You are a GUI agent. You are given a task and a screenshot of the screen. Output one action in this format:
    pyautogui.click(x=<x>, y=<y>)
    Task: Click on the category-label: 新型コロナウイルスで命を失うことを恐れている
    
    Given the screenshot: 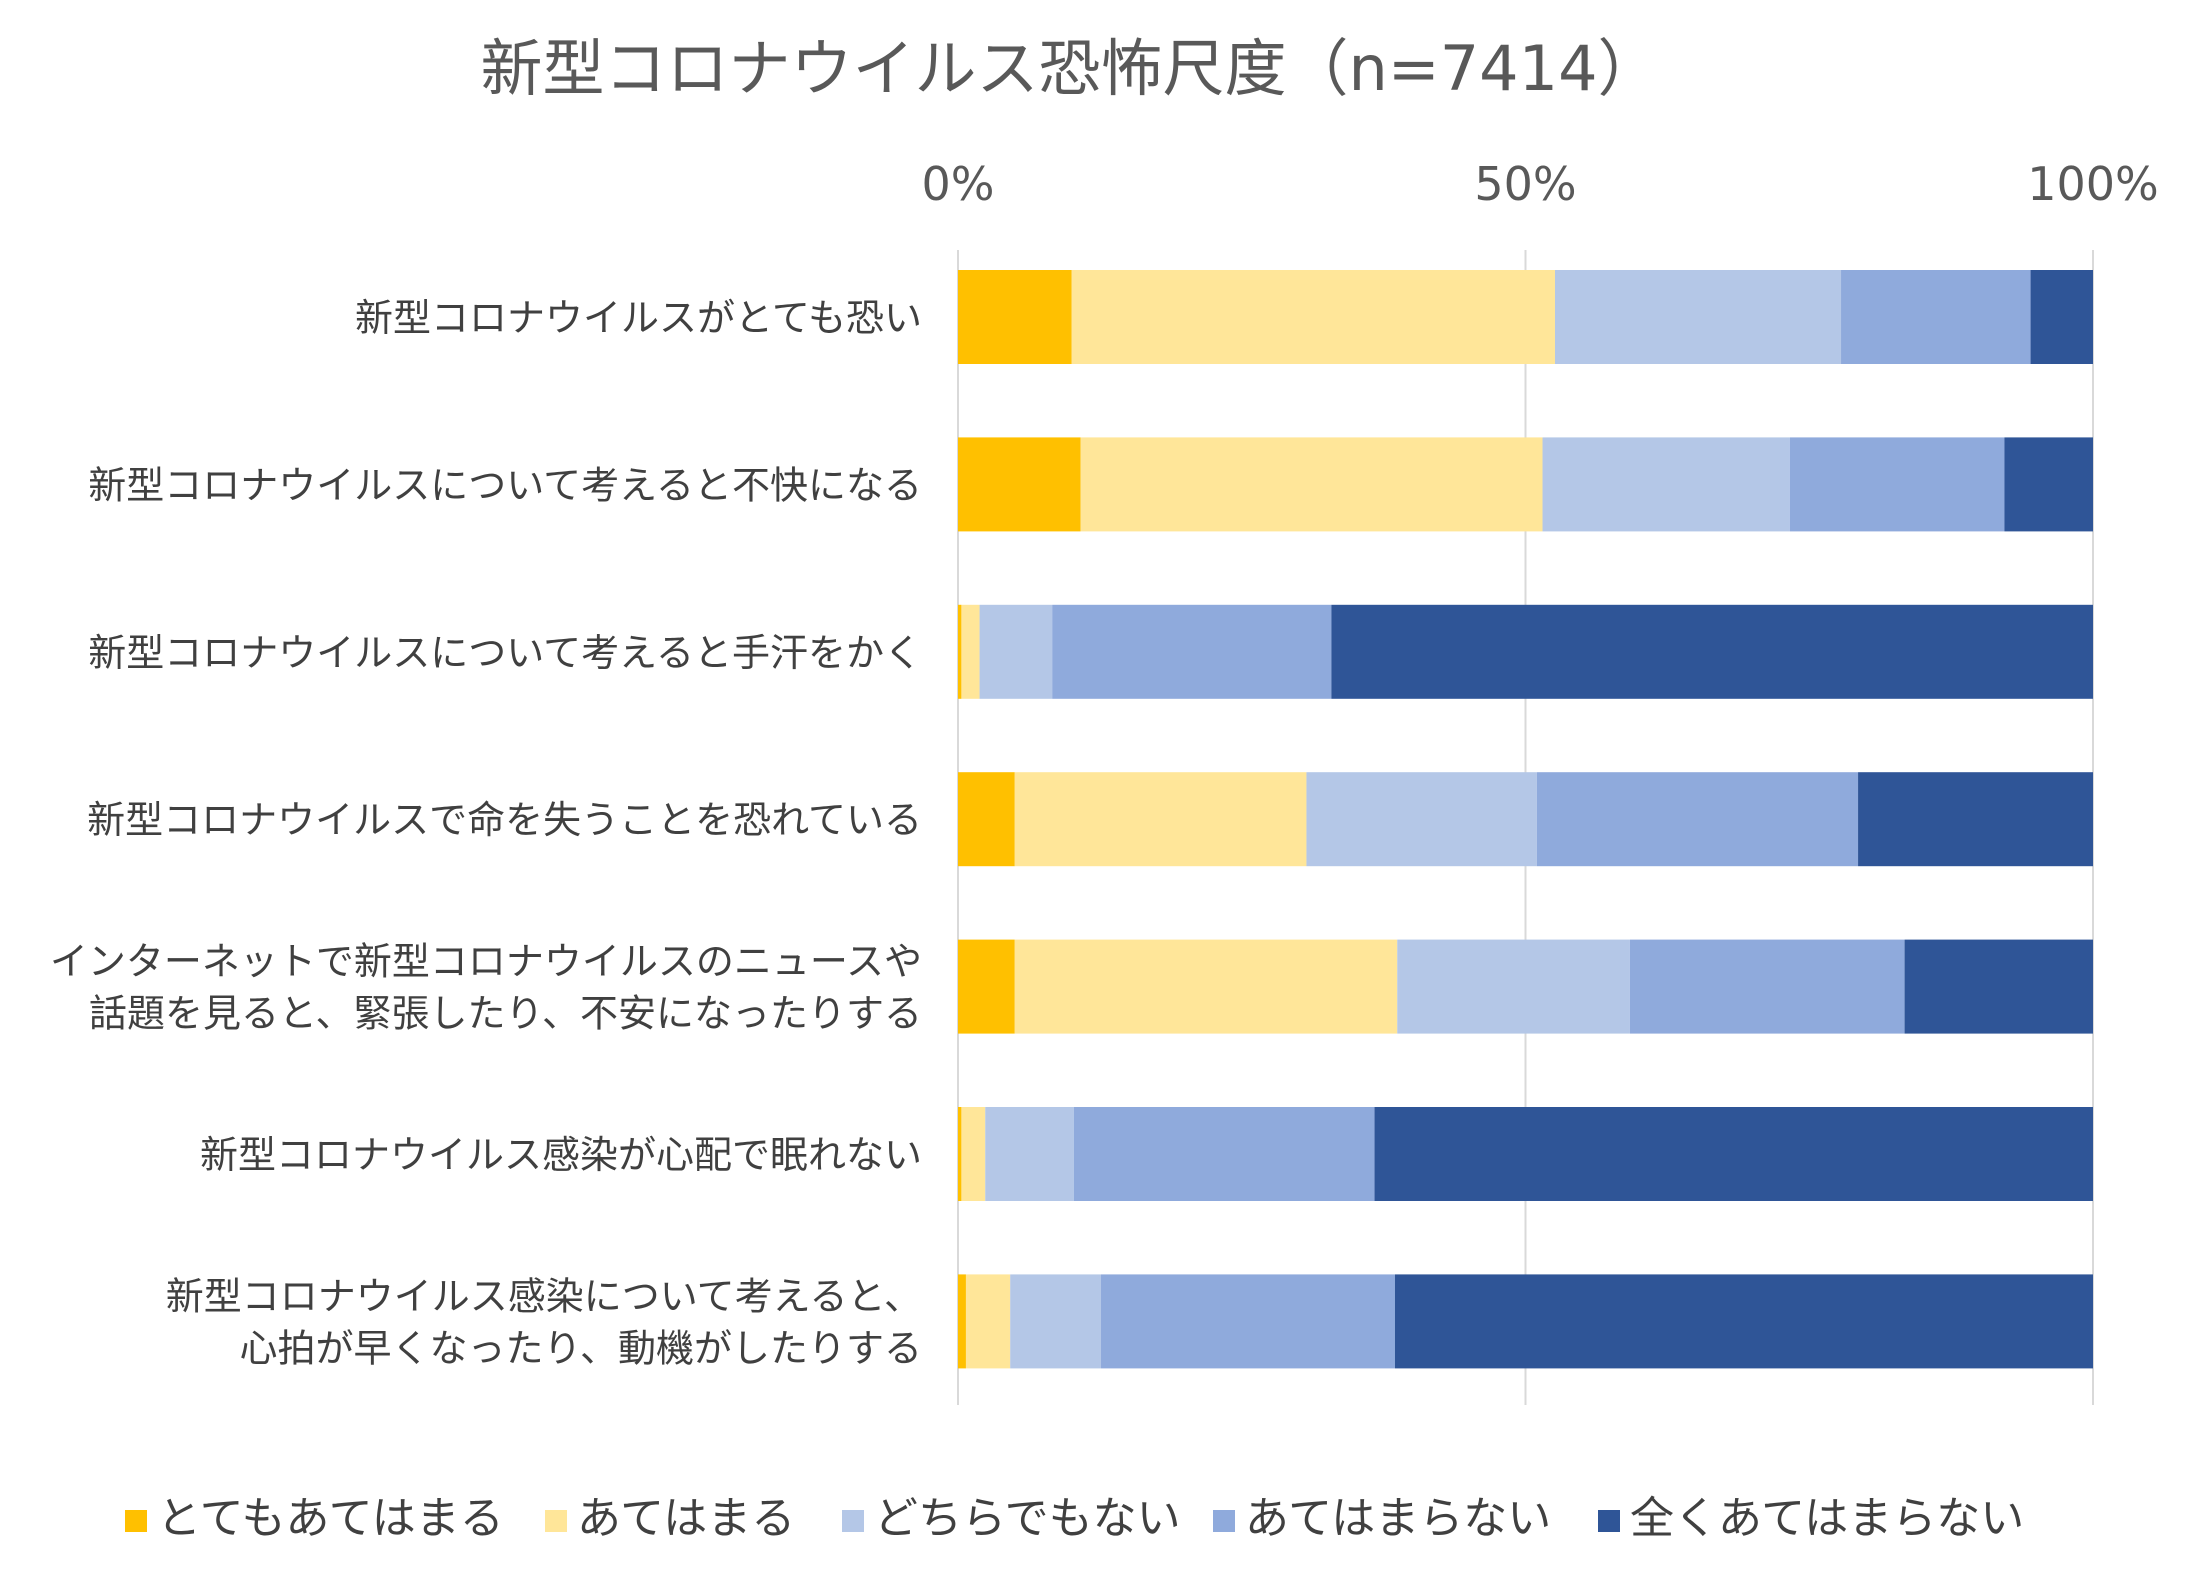 What is the action you would take?
    pyautogui.click(x=504, y=820)
    